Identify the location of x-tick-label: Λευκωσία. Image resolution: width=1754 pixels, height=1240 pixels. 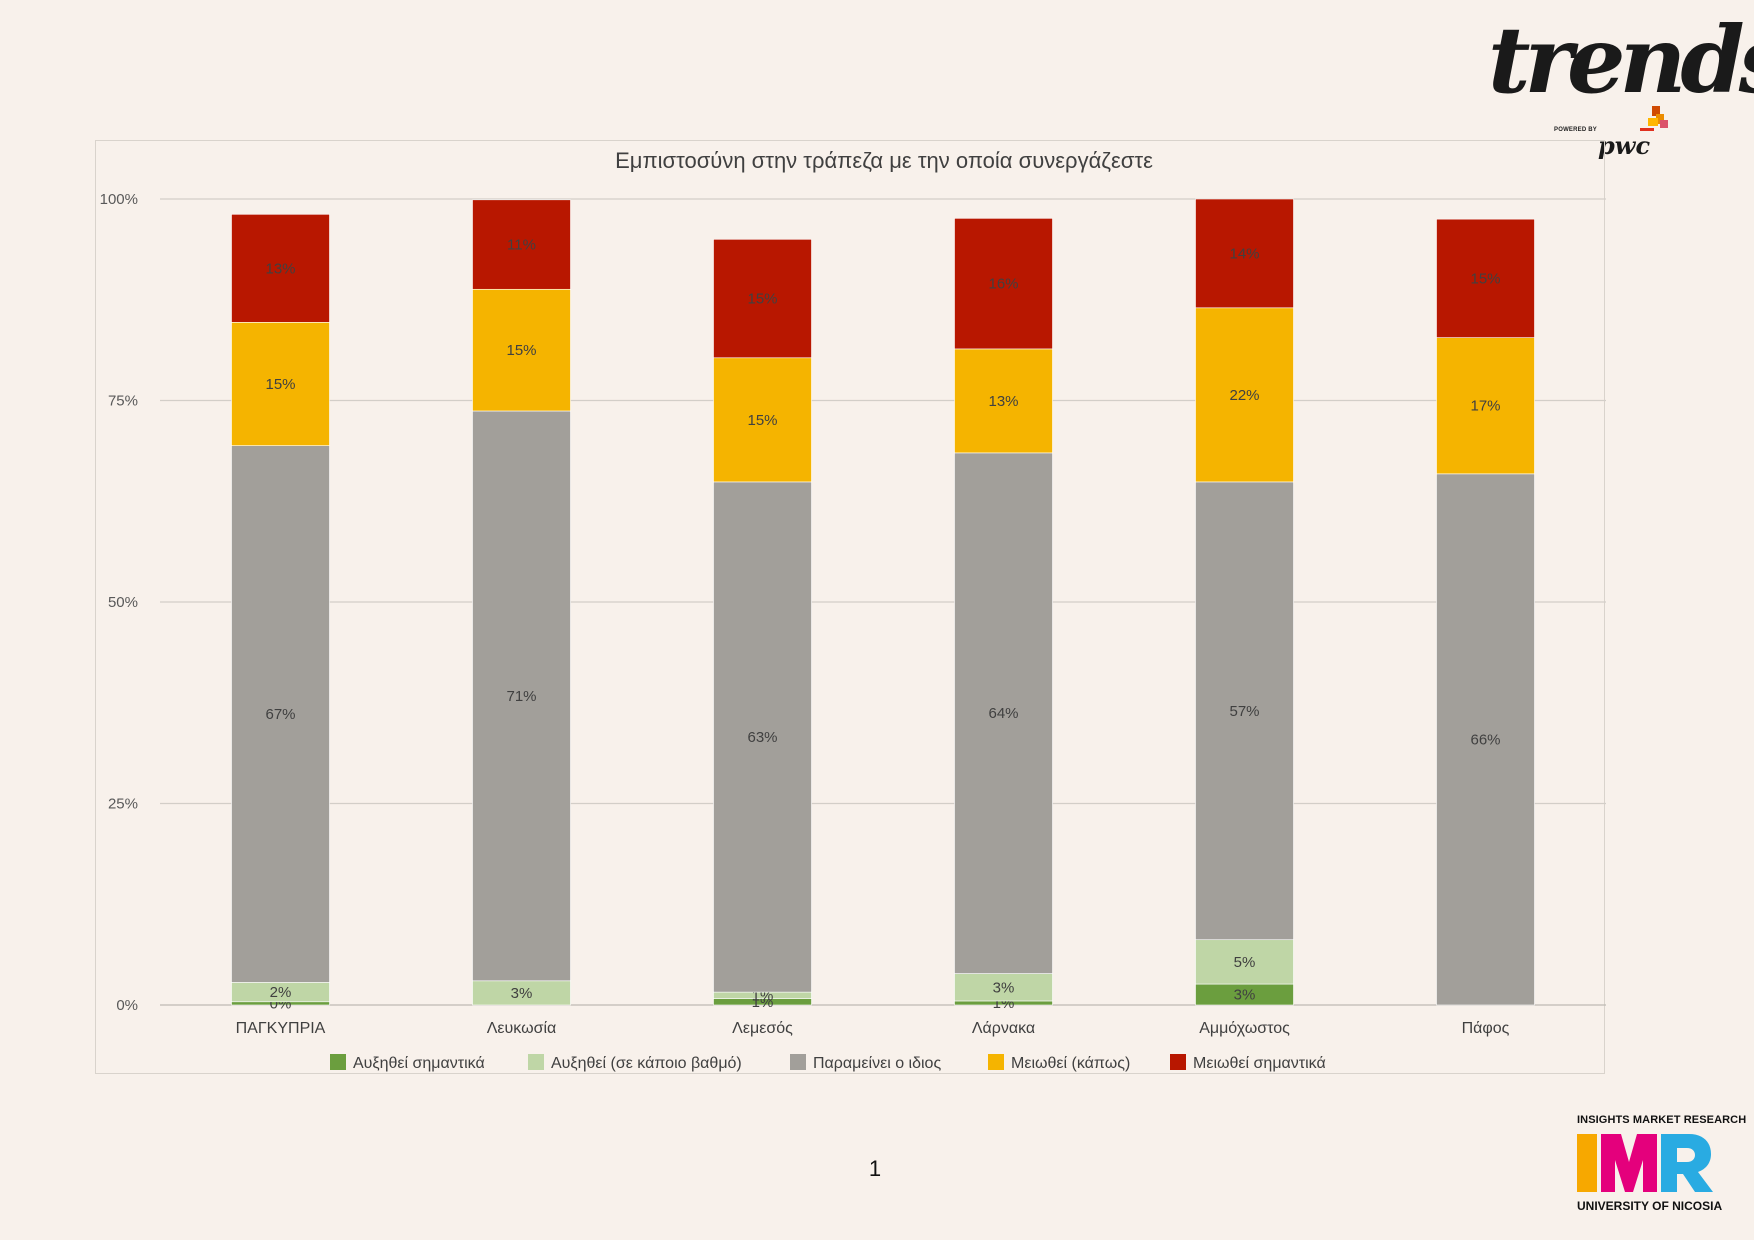
(522, 1028).